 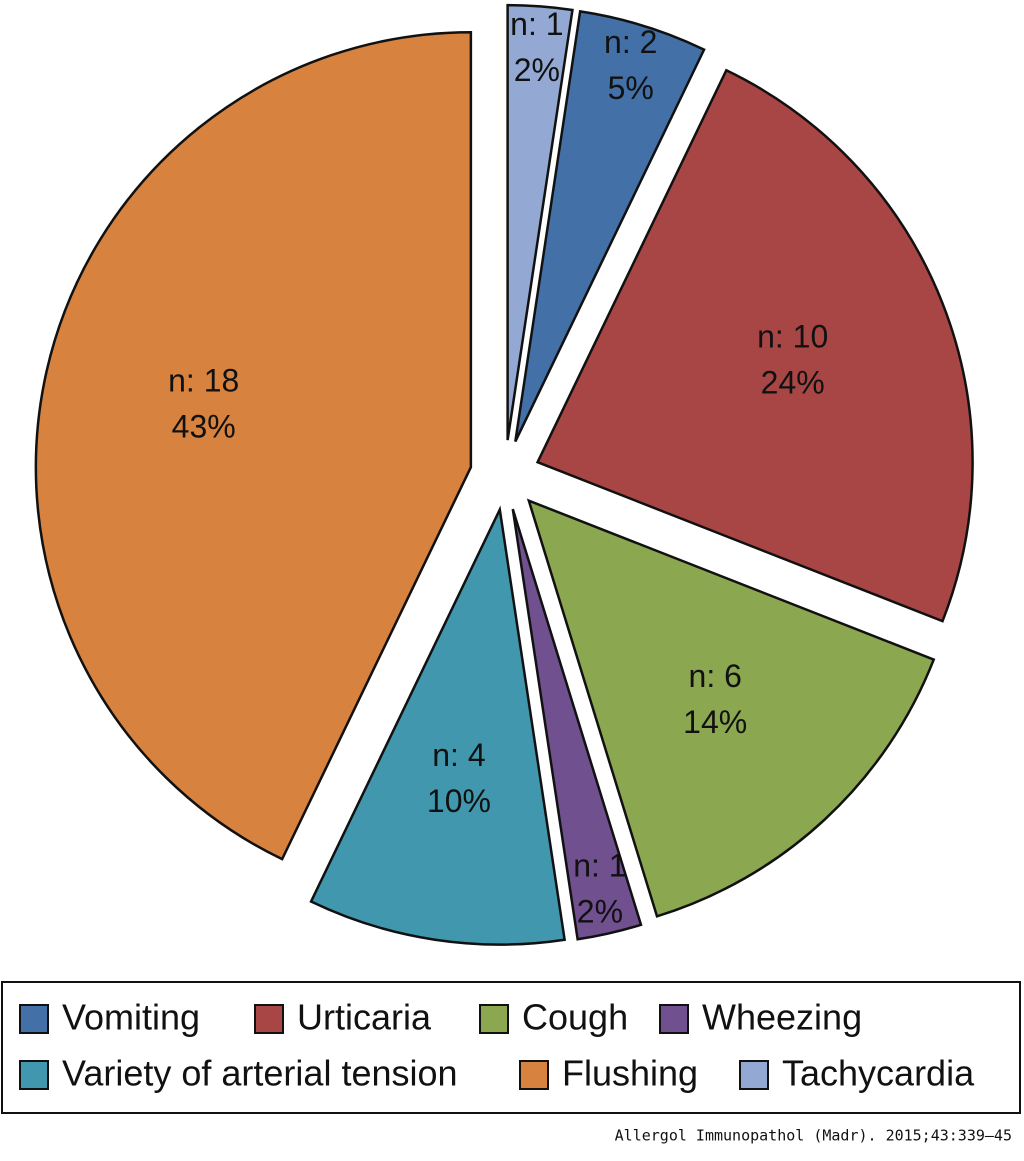 I want to click on legend-label: Variety of arterial tension, so click(x=260, y=1073).